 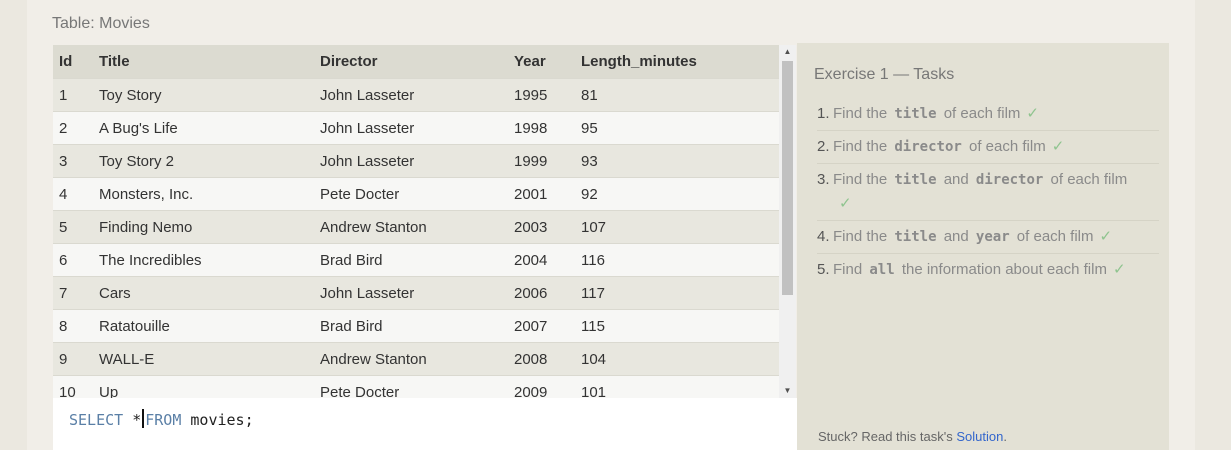 What do you see at coordinates (424, 259) in the screenshot?
I see `table-row: 6 The Incredibles Brad Bird 2004 116` at bounding box center [424, 259].